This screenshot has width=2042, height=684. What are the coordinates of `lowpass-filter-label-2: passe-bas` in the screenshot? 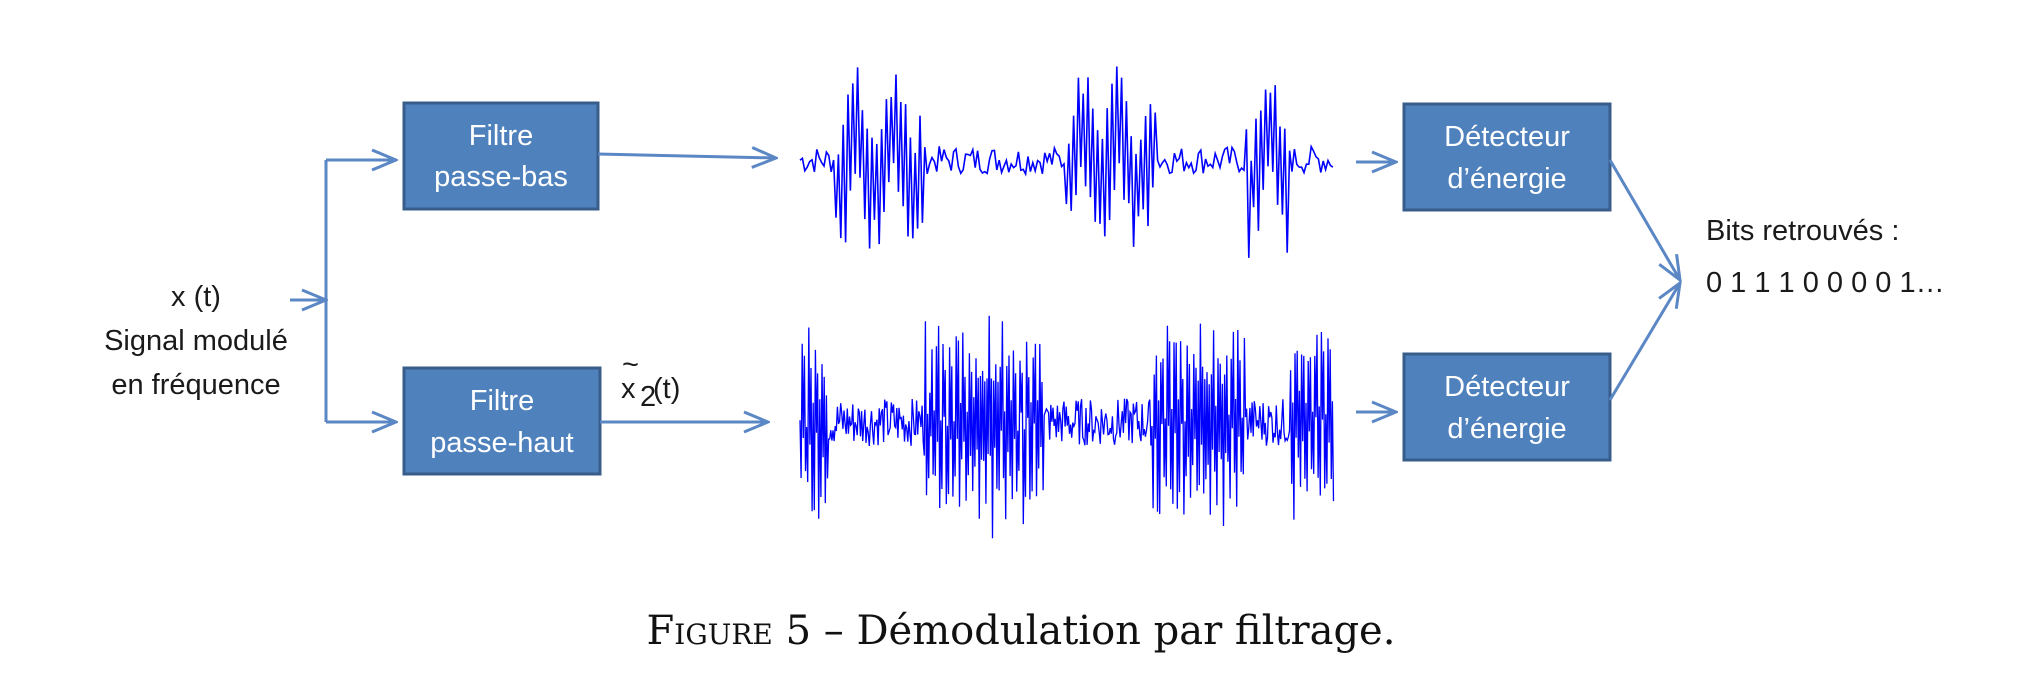 It's located at (501, 177).